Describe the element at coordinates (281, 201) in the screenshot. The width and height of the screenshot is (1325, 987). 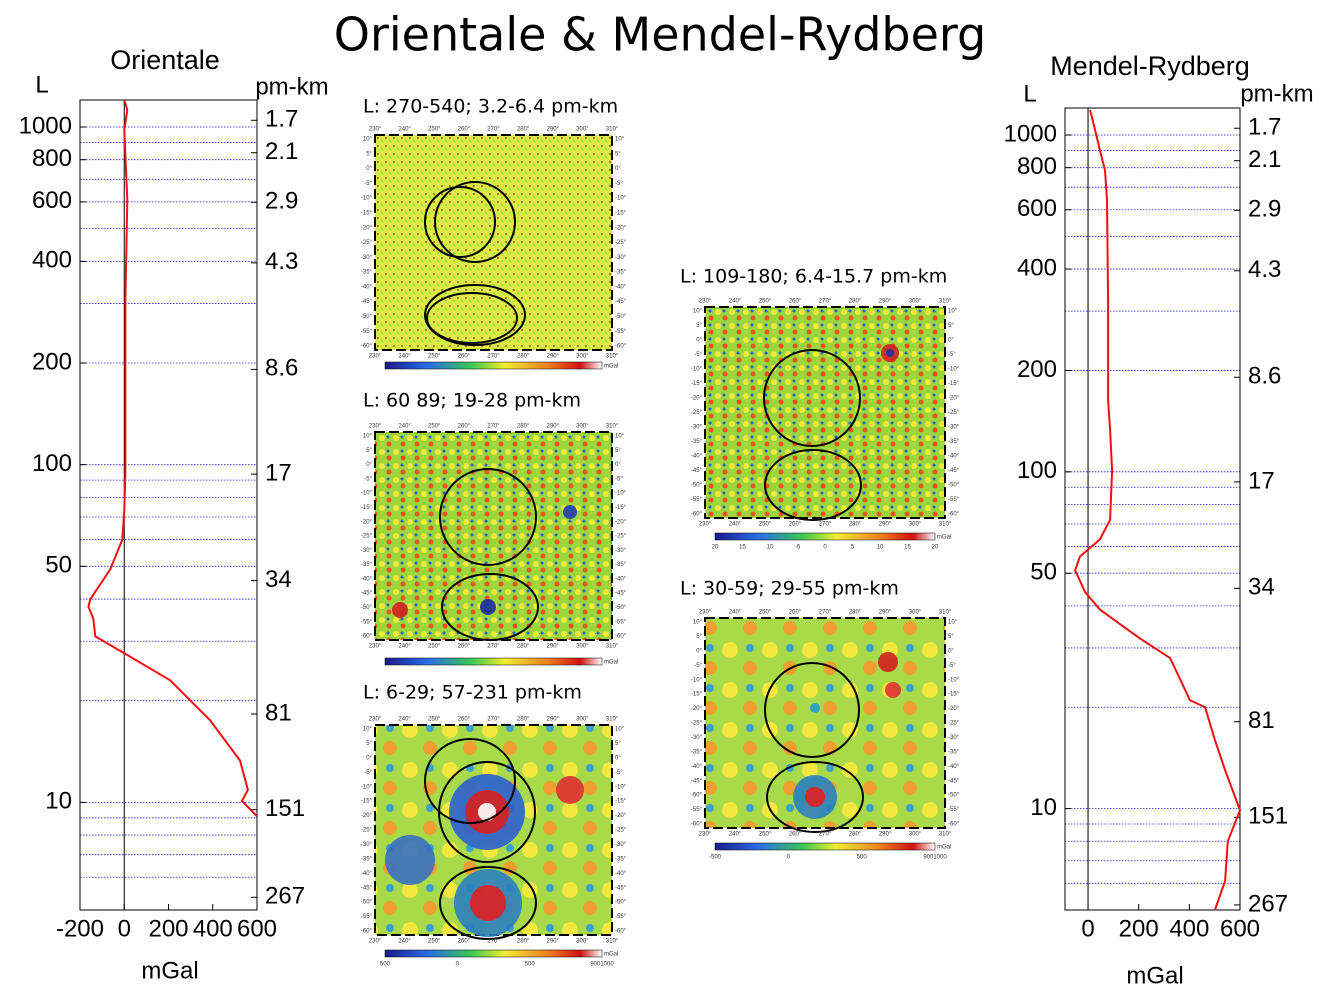
I see `y2-tick-label: 2.9` at that location.